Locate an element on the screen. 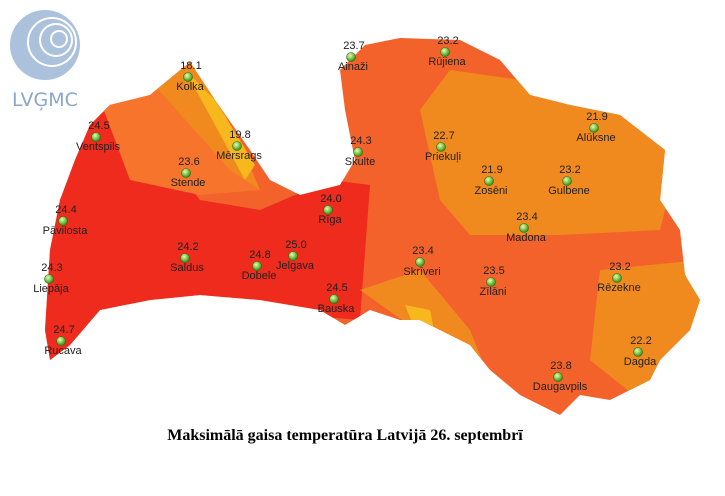 This screenshot has width=725, height=496. station-temp: 18.1 is located at coordinates (190, 66).